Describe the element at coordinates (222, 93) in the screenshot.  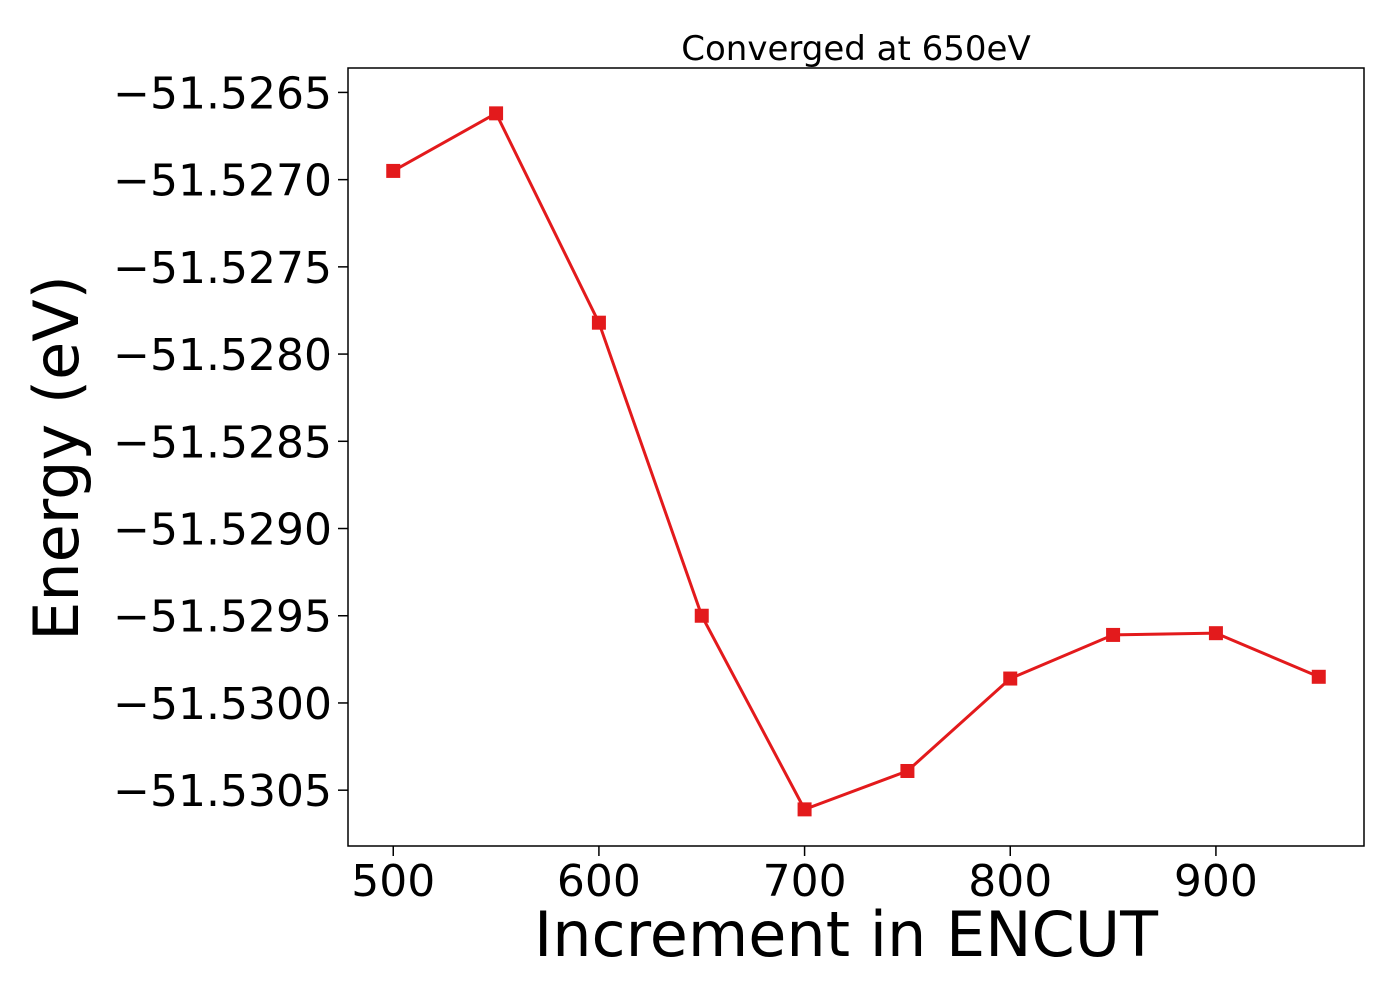
I see `y-tick-label: −51.5265` at that location.